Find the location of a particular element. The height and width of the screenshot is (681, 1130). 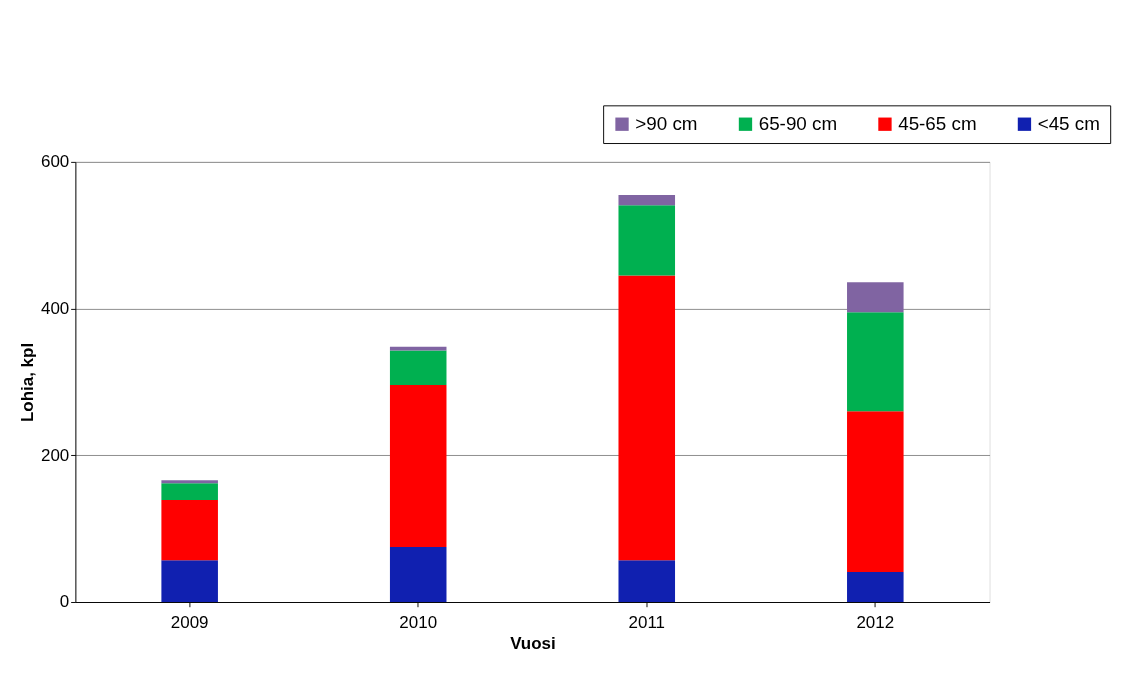

x-tick-label: 2009 is located at coordinates (189, 622).